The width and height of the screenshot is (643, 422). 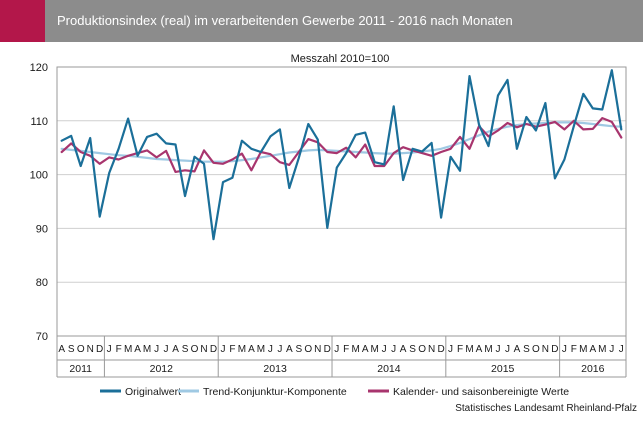 What do you see at coordinates (42, 229) in the screenshot?
I see `y-tick-label: 90` at bounding box center [42, 229].